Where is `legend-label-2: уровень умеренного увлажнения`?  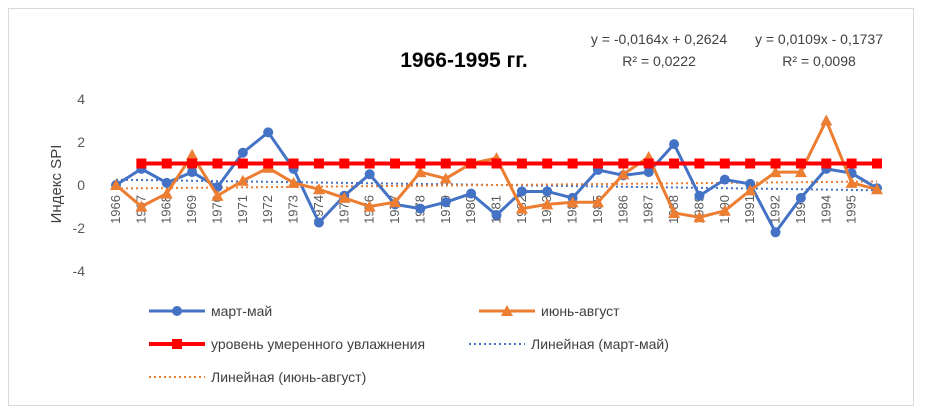 legend-label-2: уровень умеренного увлажнения is located at coordinates (318, 344).